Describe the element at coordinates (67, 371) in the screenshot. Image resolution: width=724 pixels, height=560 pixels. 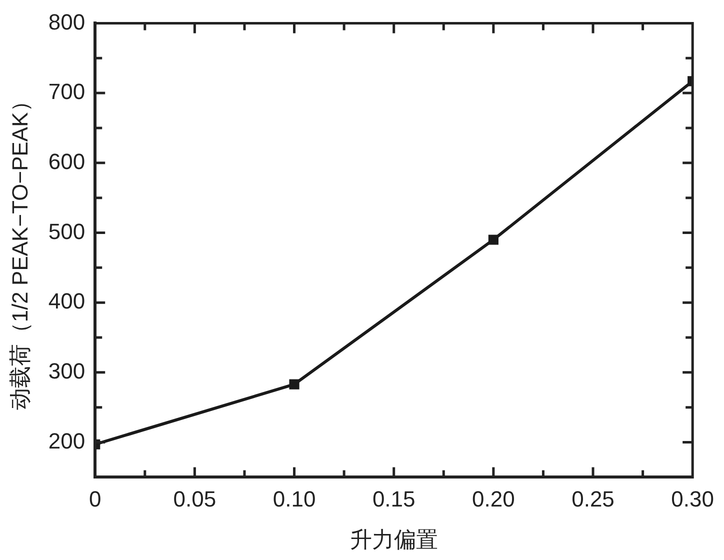
I see `y-tick-label: 300` at that location.